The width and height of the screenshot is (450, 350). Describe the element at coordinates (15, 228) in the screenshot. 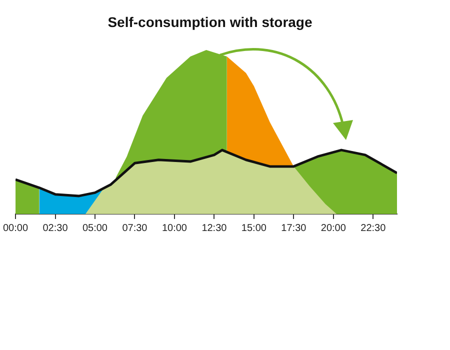

I see `x-tick-label: 00:00` at that location.